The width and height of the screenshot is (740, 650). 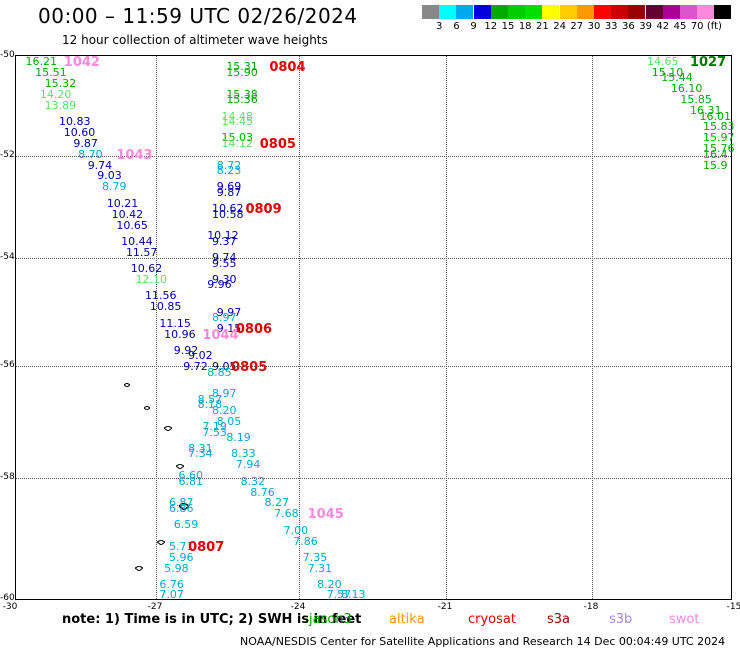 What do you see at coordinates (122, 203) in the screenshot?
I see `wave-height-value: 10.21` at bounding box center [122, 203].